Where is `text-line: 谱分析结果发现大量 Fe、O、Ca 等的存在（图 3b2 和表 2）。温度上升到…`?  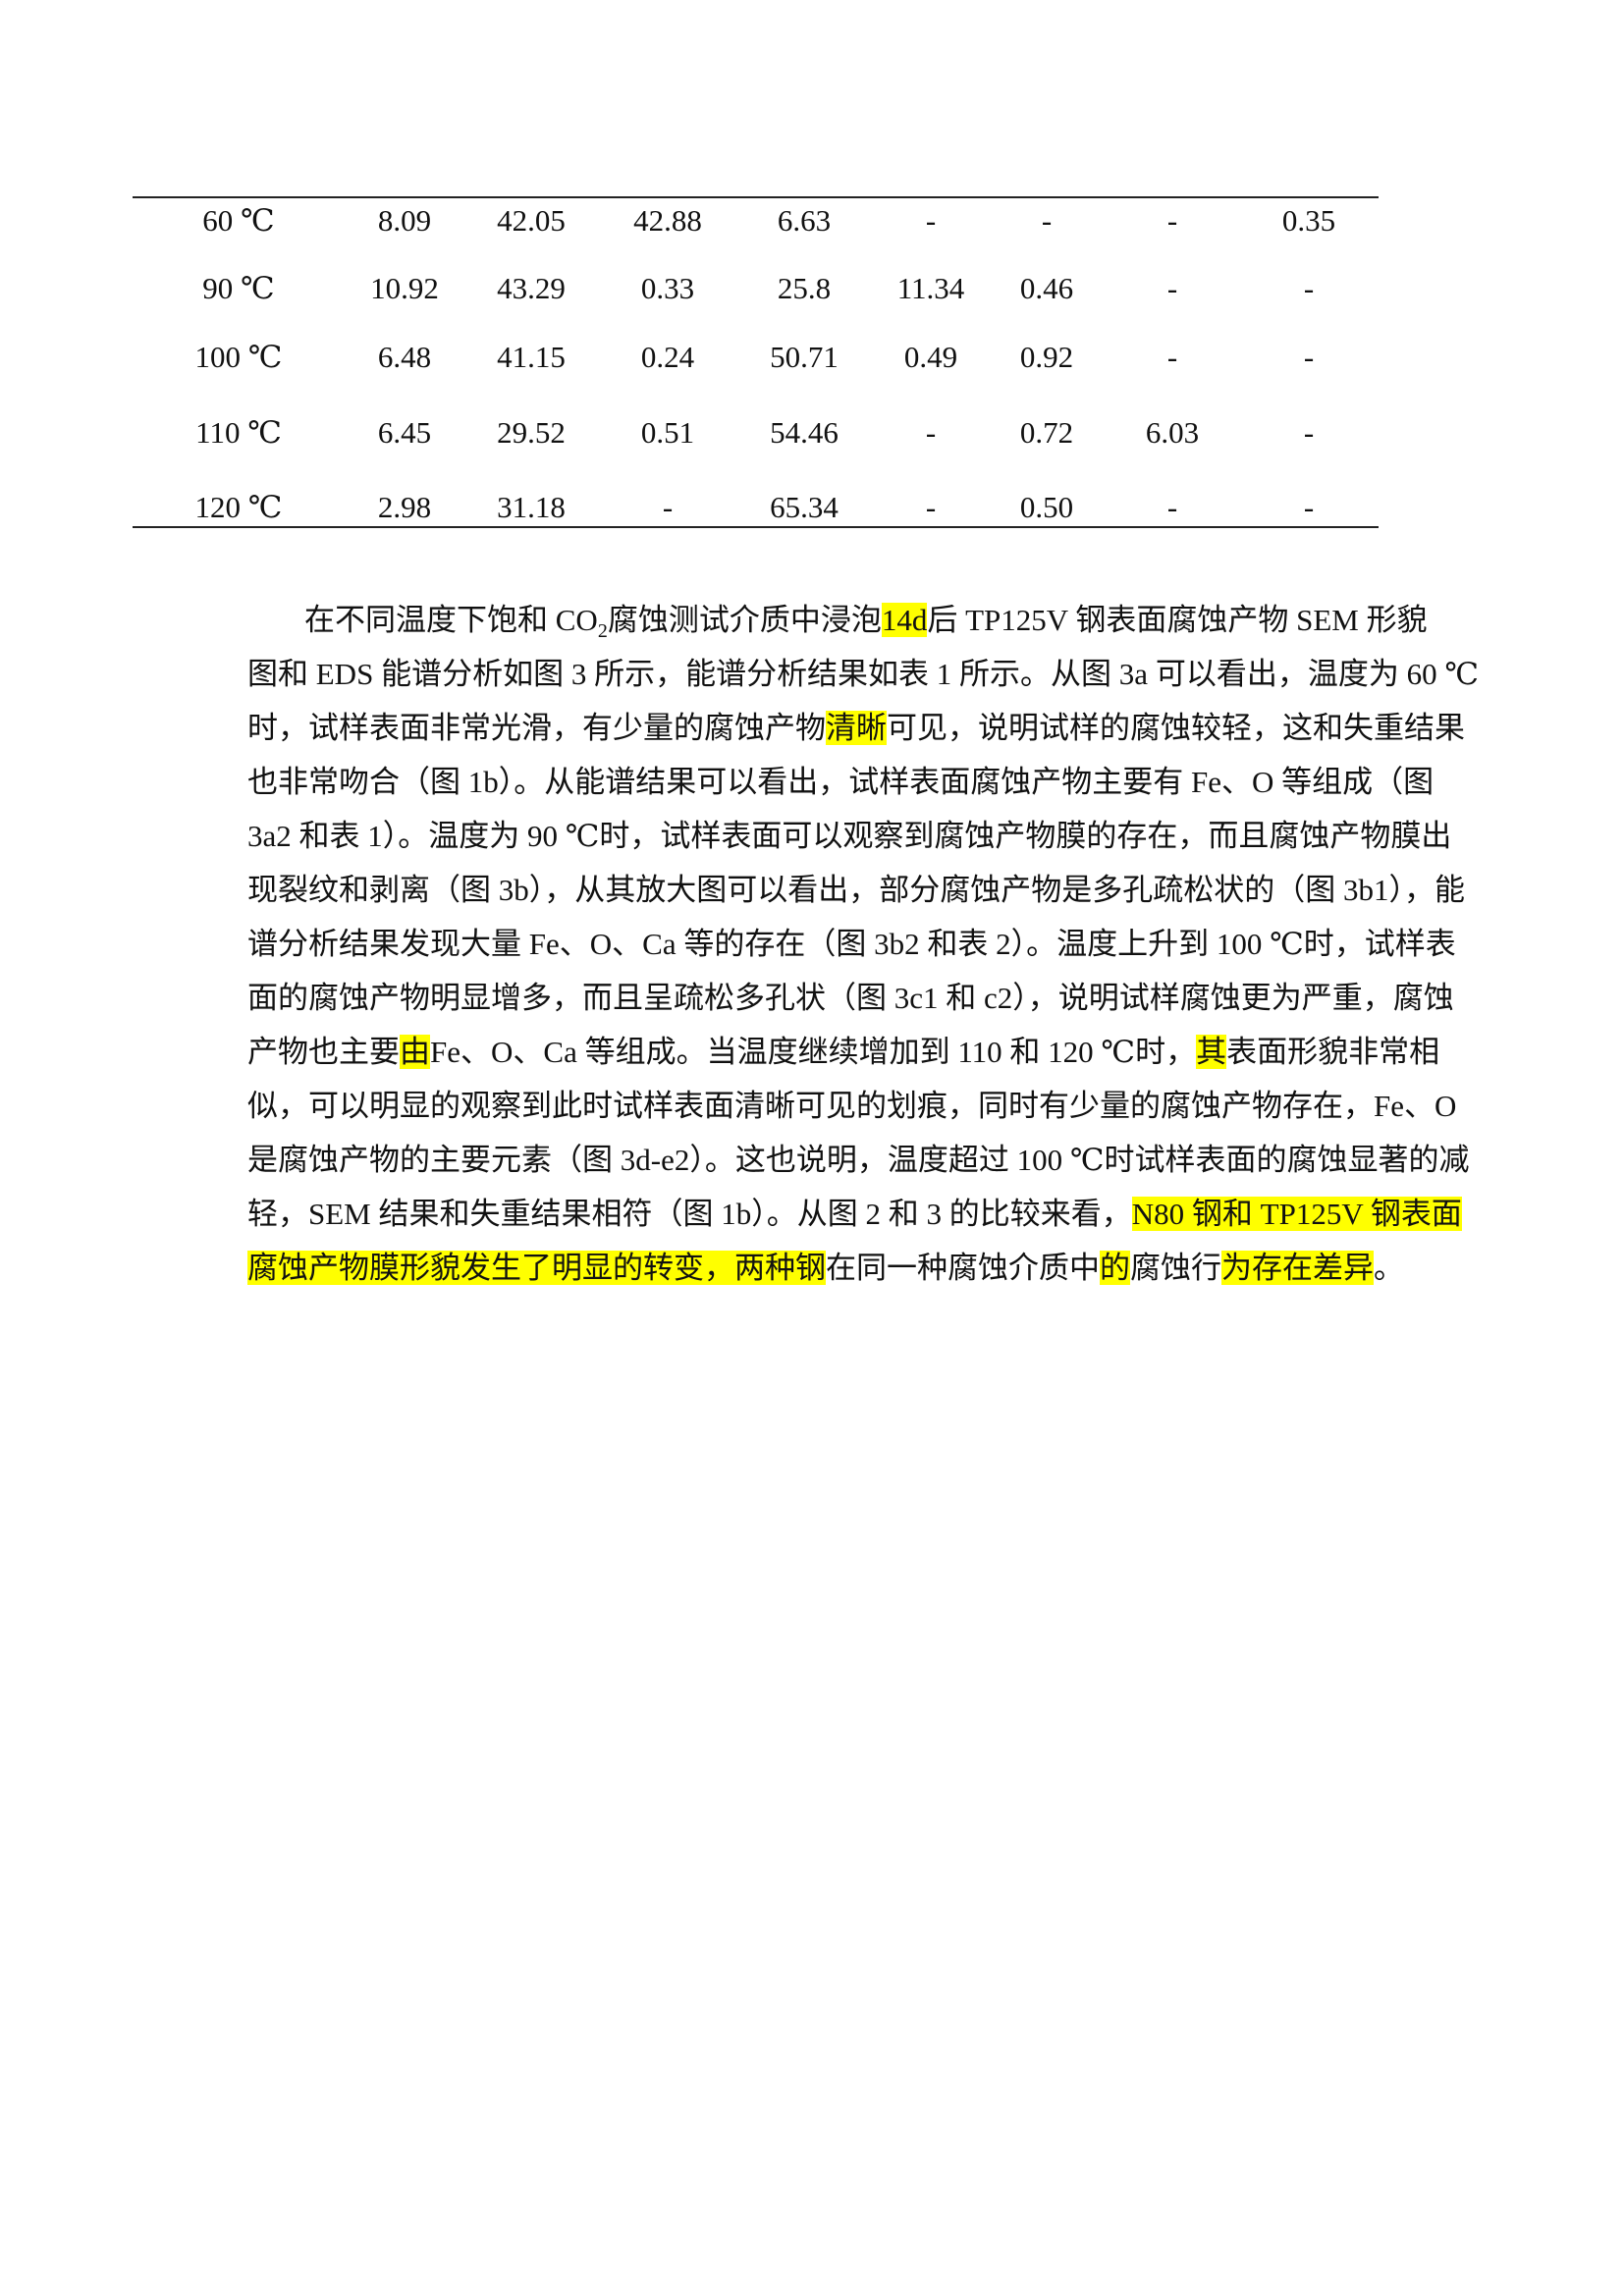
text-line: 谱分析结果发现大量 Fe、O、Ca 等的存在（图 3b2 和表 2）。温度上升到… is located at coordinates (851, 944).